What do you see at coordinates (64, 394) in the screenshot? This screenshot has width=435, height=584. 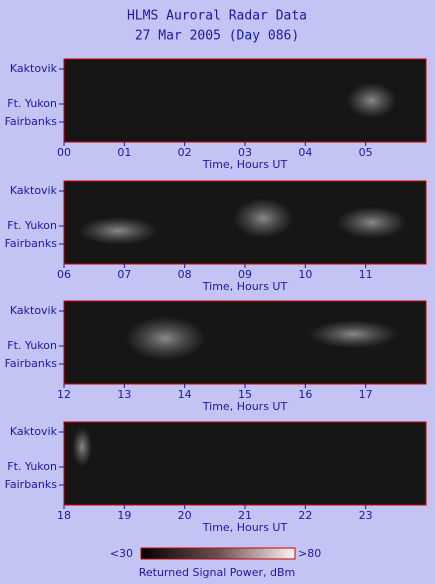 I see `x-tick-label: 12` at bounding box center [64, 394].